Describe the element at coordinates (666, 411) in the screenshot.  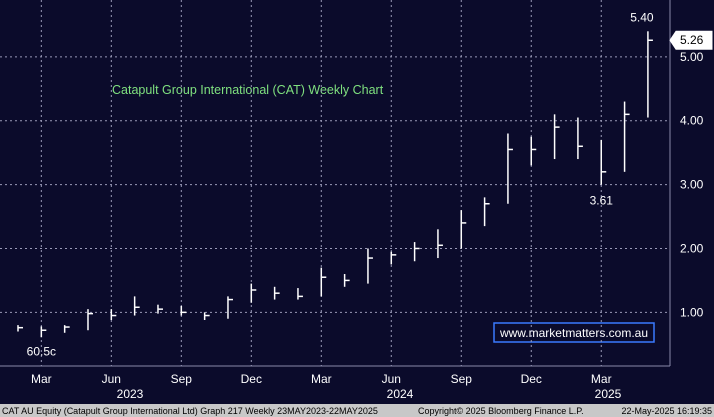
I see `footer-date: 22-May-2025 16:19:35` at that location.